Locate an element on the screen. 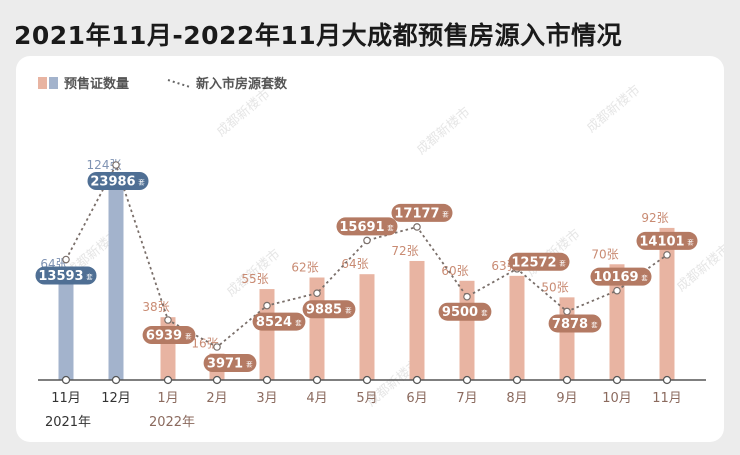 Image resolution: width=740 pixels, height=455 pixels. x-tick-label-9: 8月 is located at coordinates (516, 398).